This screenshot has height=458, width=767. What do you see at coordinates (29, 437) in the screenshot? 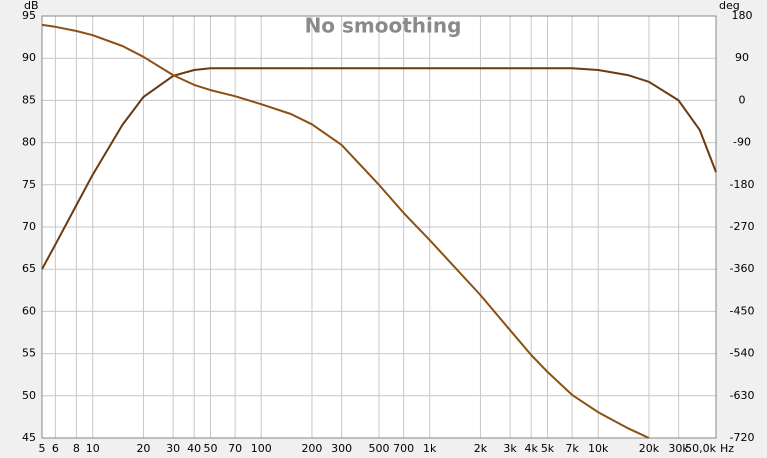
I see `y-tick-label: 45` at bounding box center [29, 437].